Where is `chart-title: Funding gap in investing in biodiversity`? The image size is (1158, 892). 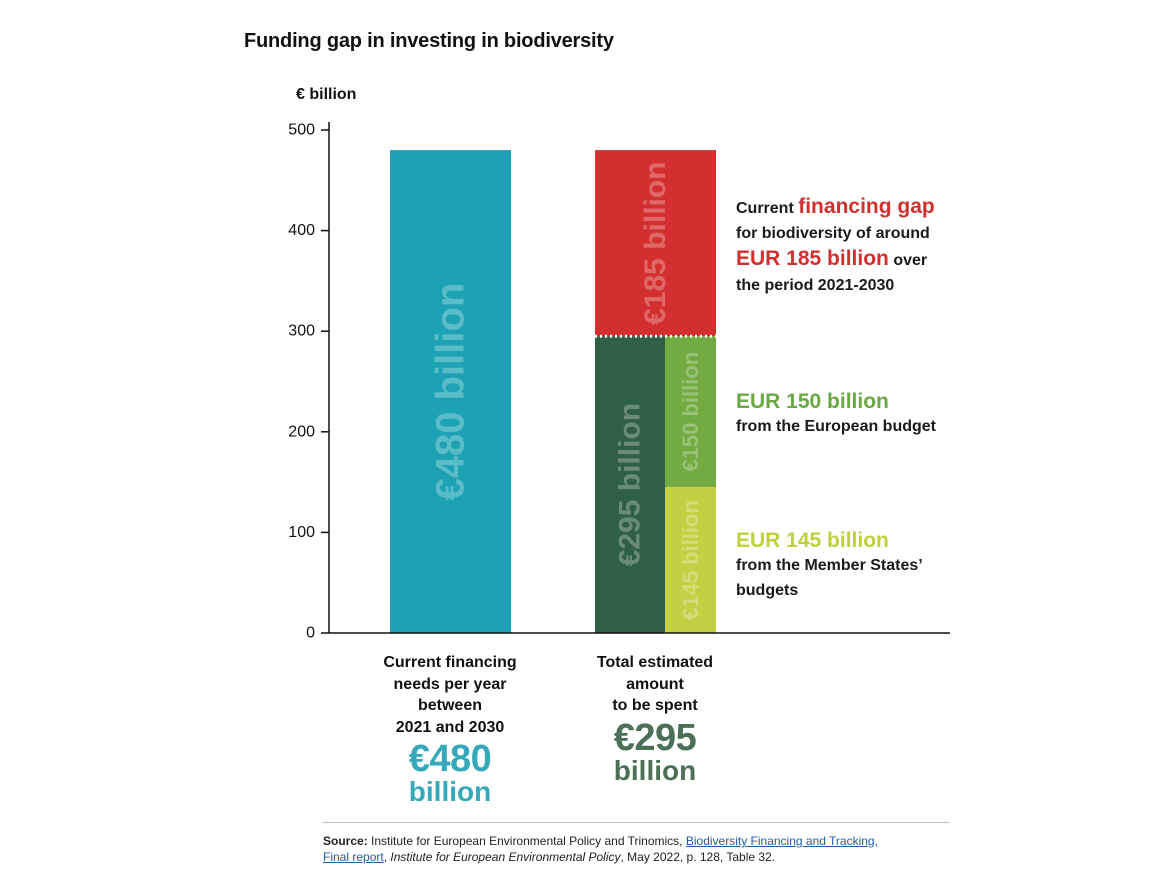
chart-title: Funding gap in investing in biodiversity is located at coordinates (429, 41).